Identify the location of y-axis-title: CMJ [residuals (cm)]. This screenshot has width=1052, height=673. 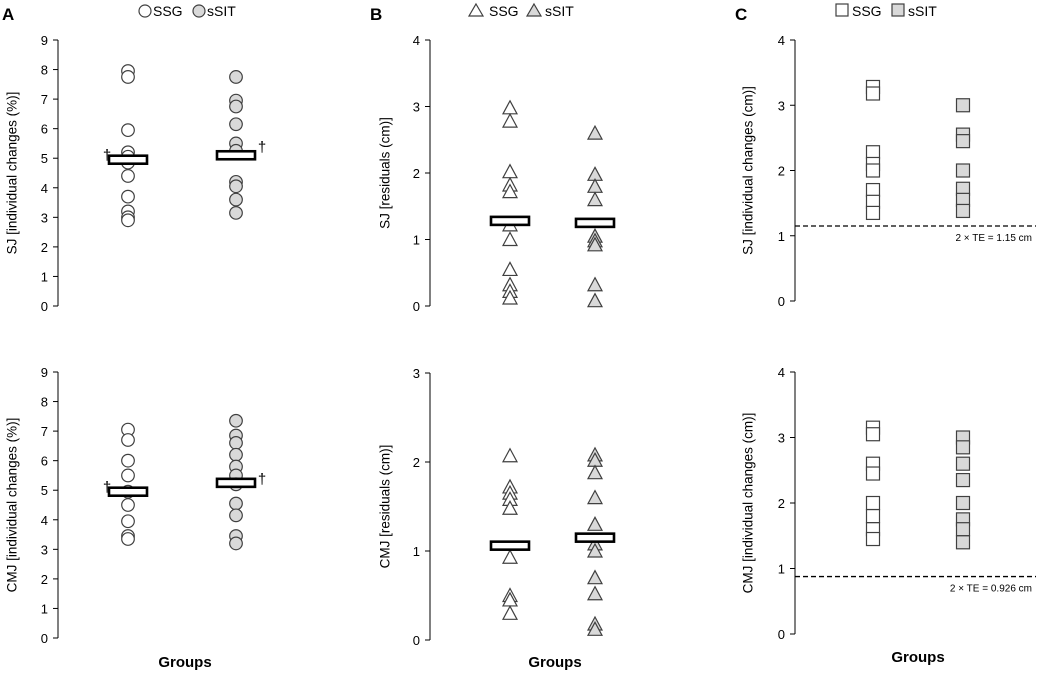
(385, 507).